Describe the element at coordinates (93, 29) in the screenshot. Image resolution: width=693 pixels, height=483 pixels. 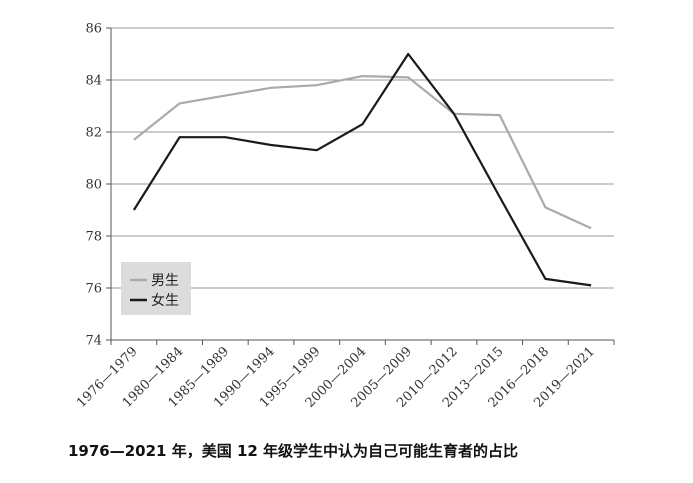
I see `y-tick-label: 86` at that location.